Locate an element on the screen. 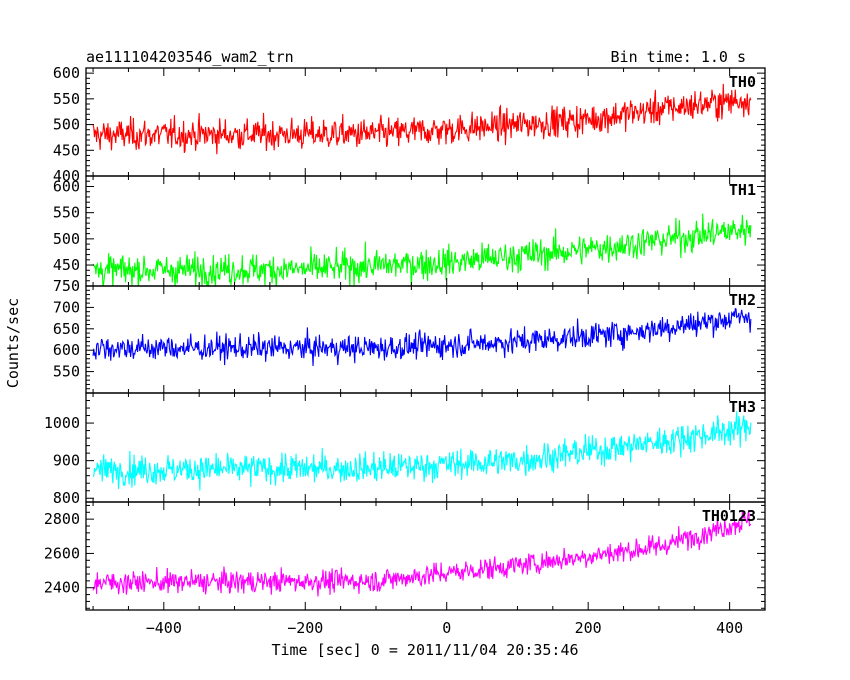 This screenshot has height=680, width=850. x-tick-label: 200 is located at coordinates (588, 628).